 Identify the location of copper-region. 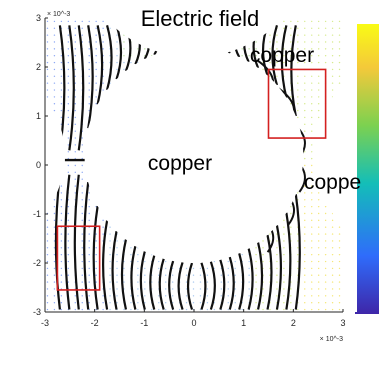
(194, 38).